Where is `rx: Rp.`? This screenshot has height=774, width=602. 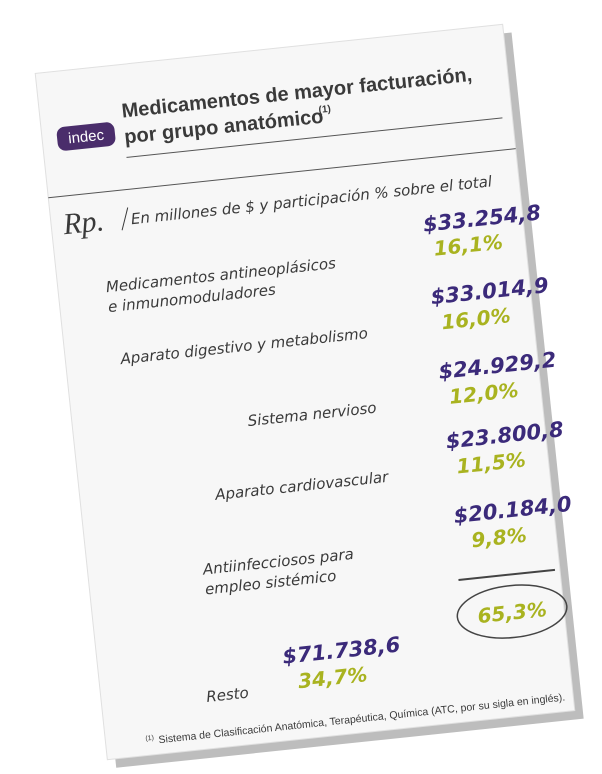
rx: Rp. is located at coordinates (82, 222).